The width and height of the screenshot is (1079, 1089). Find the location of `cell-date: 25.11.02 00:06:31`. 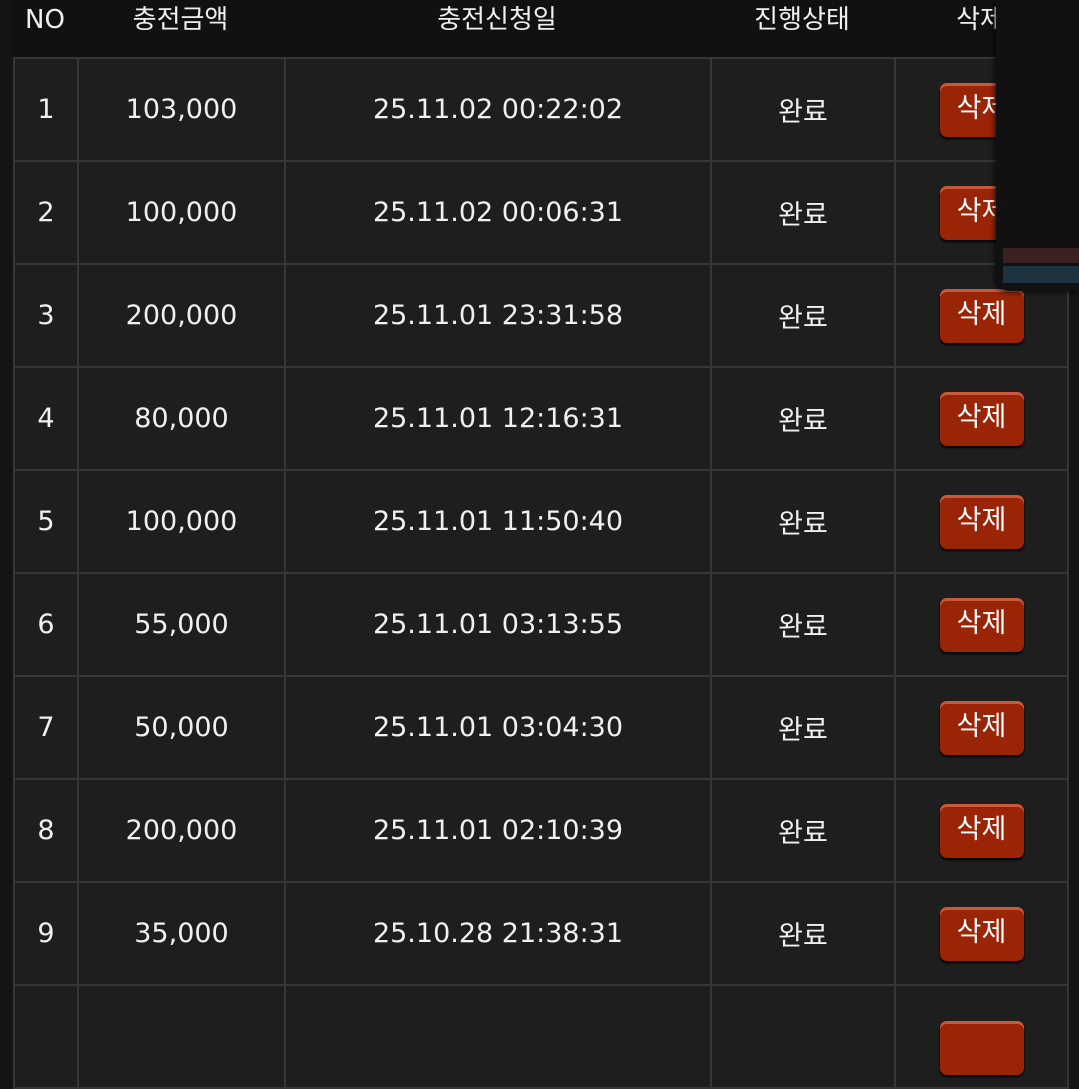

cell-date: 25.11.02 00:06:31 is located at coordinates (498, 212).